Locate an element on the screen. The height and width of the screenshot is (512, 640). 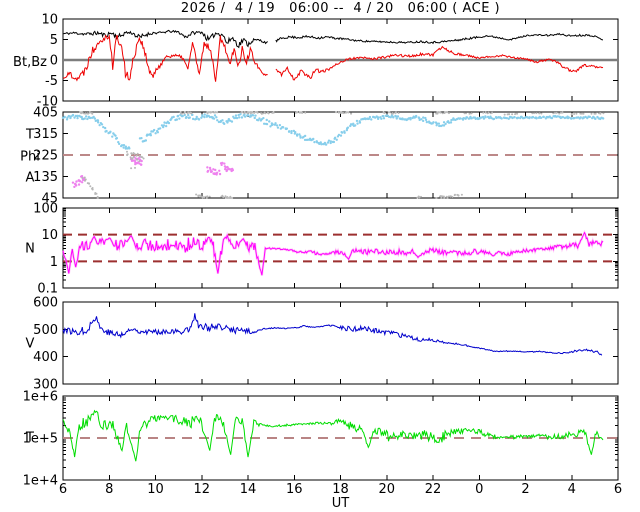
y-tick-label: 10 is located at coordinates (49, 20).